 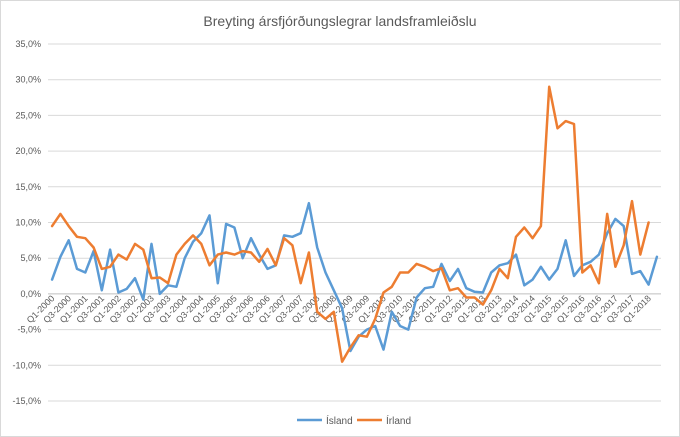 I want to click on y-tick-label: -5,0%, so click(x=29, y=330).